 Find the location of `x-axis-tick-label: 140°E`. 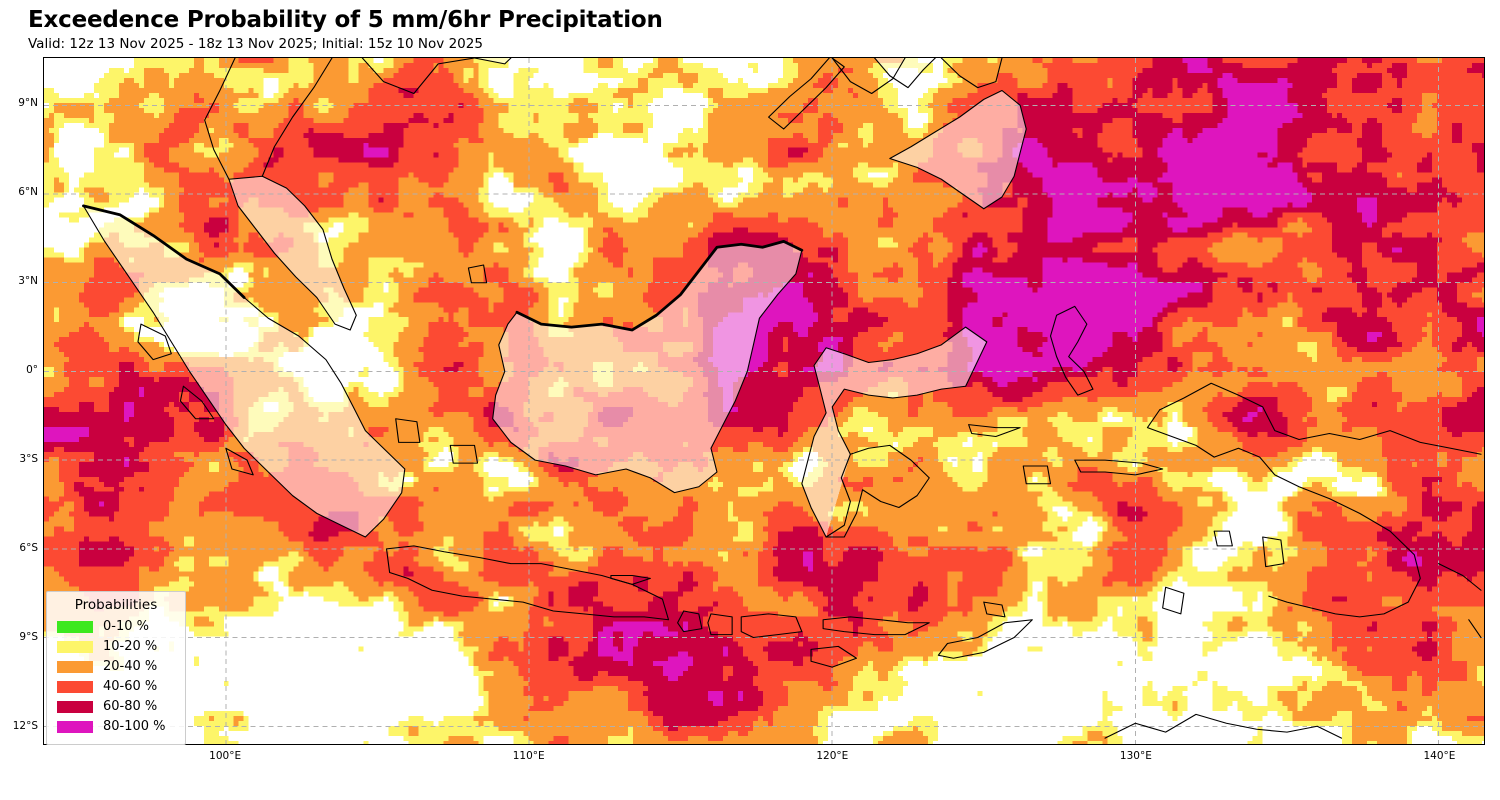

x-axis-tick-label: 140°E is located at coordinates (1439, 756).